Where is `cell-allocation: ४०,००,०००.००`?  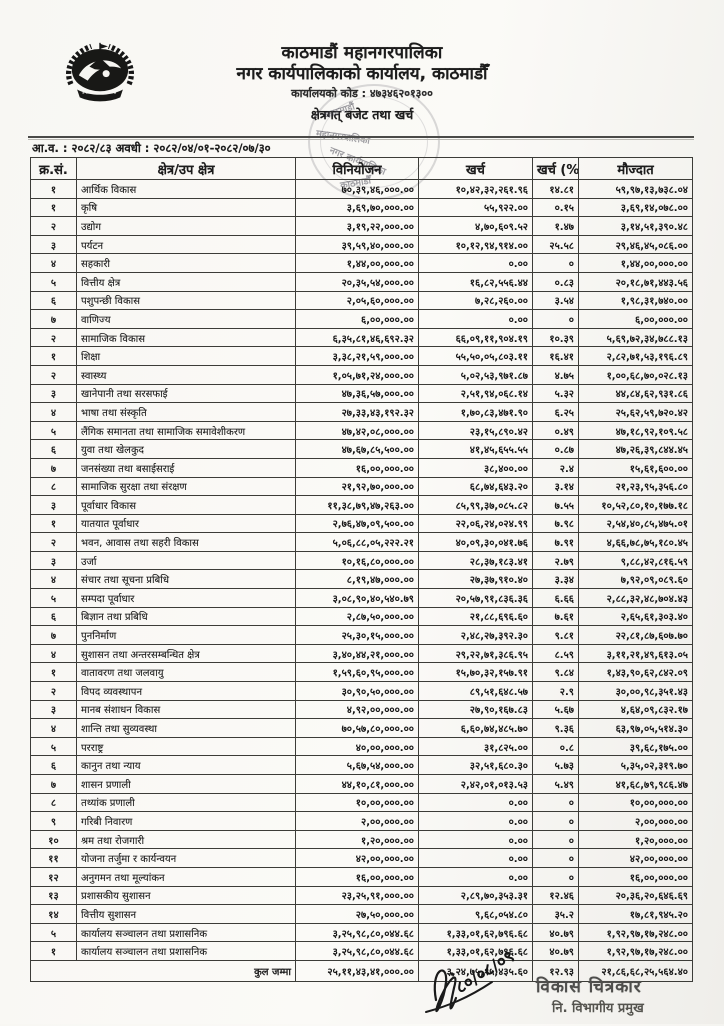
cell-allocation: ४०,००,०००.०० is located at coordinates (357, 746).